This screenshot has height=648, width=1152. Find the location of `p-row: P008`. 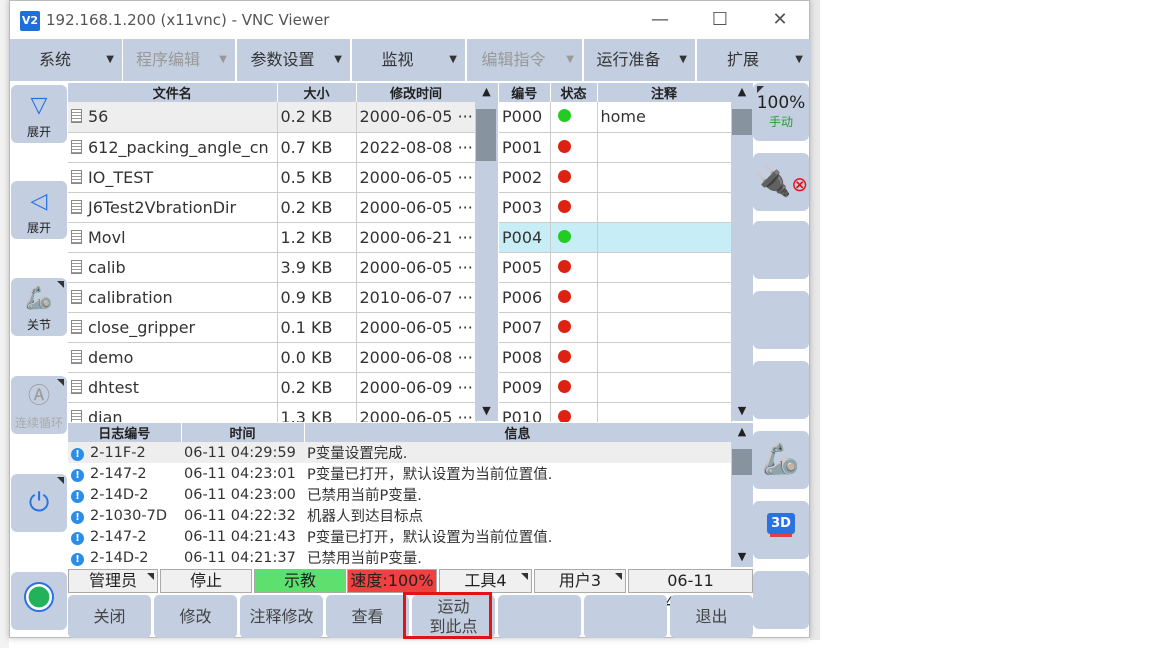

p-row: P008 is located at coordinates (615, 357).